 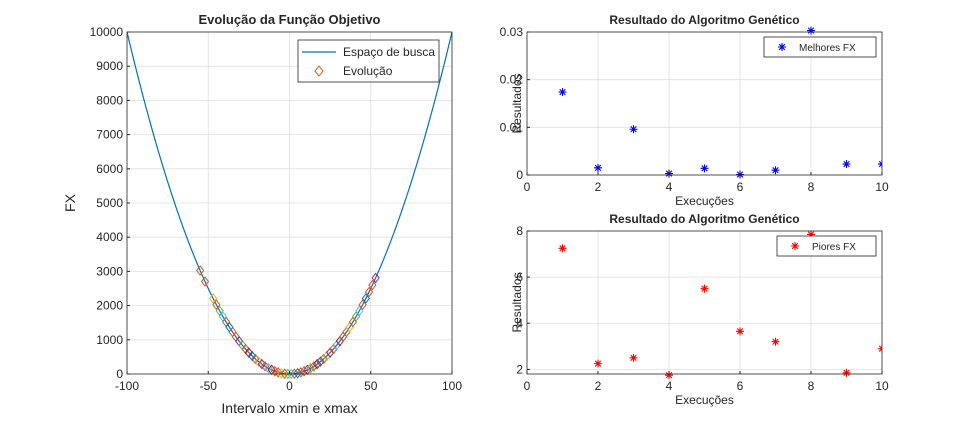 I want to click on legend: Melhores FX, so click(x=820, y=47).